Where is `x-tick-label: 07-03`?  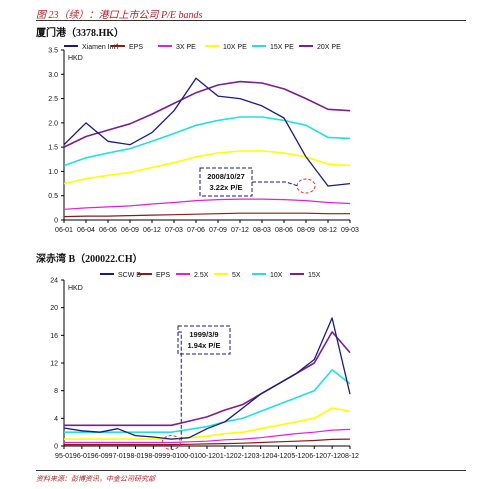
x-tick-label: 07-03 is located at coordinates (174, 230).